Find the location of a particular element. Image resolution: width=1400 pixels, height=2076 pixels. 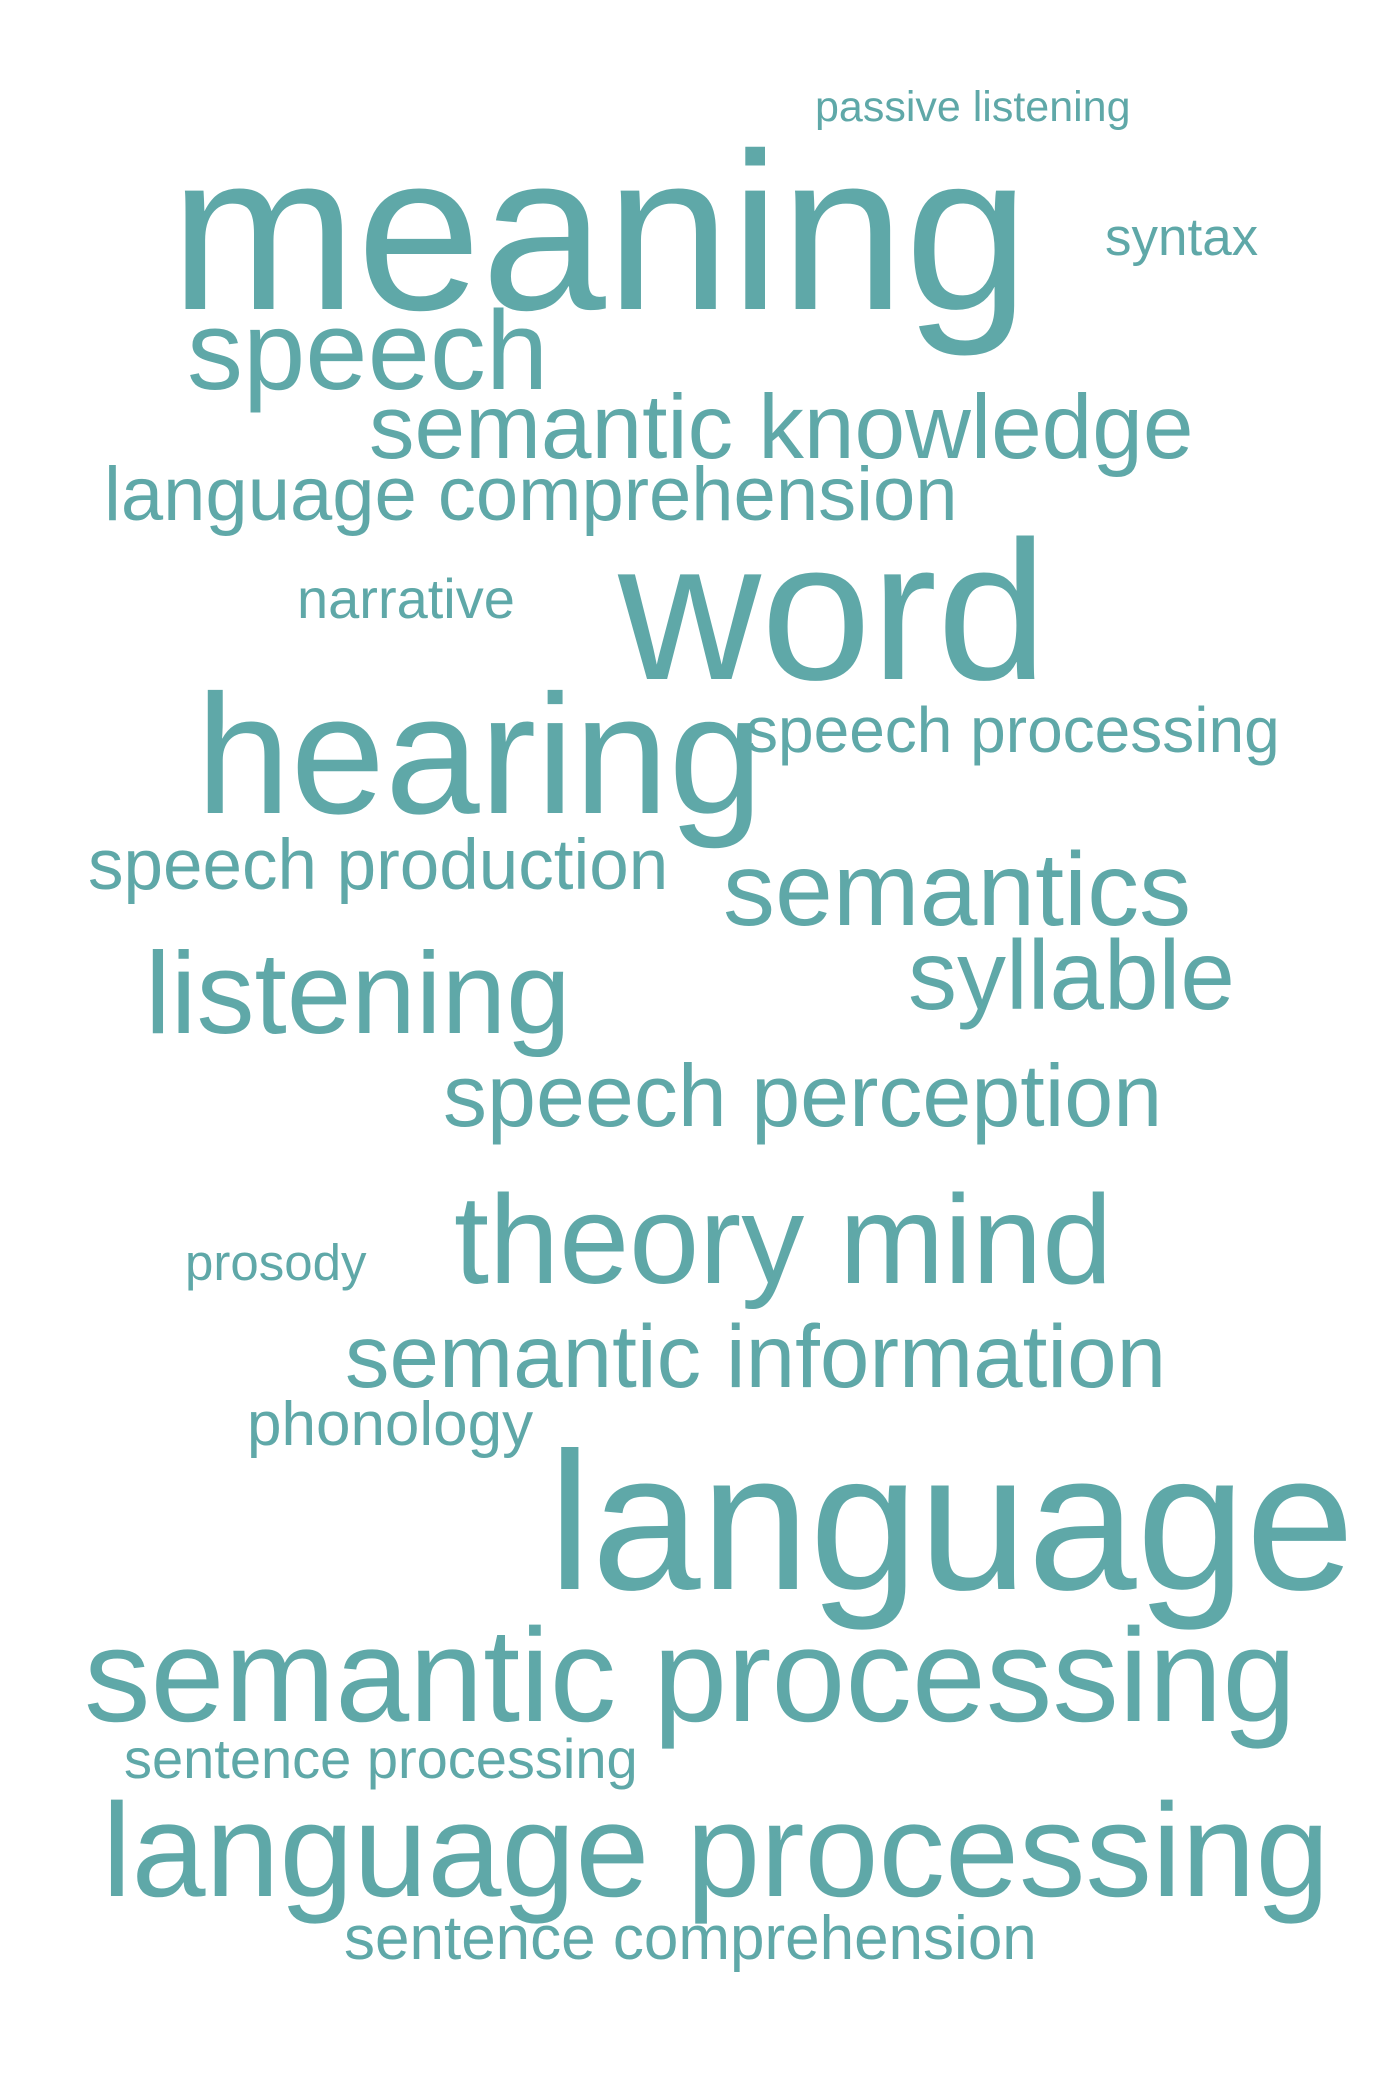

word-listening: listening is located at coordinates (358, 993).